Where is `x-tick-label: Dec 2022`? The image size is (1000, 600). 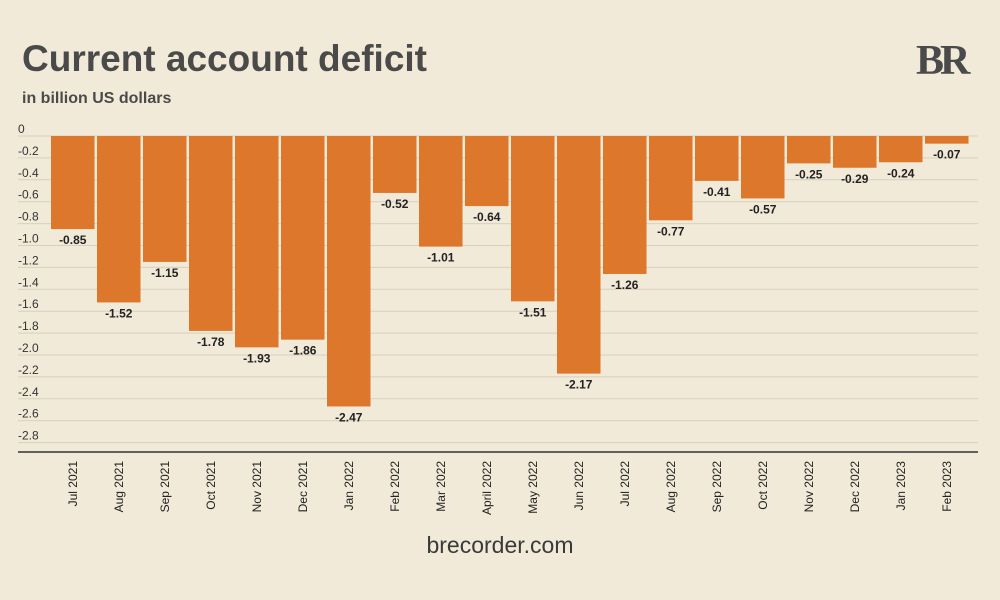 x-tick-label: Dec 2022 is located at coordinates (855, 487).